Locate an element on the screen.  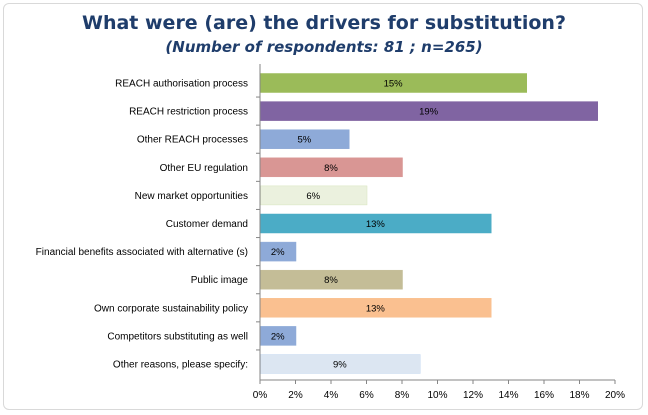
x-tick-label: 12% is located at coordinates (473, 395).